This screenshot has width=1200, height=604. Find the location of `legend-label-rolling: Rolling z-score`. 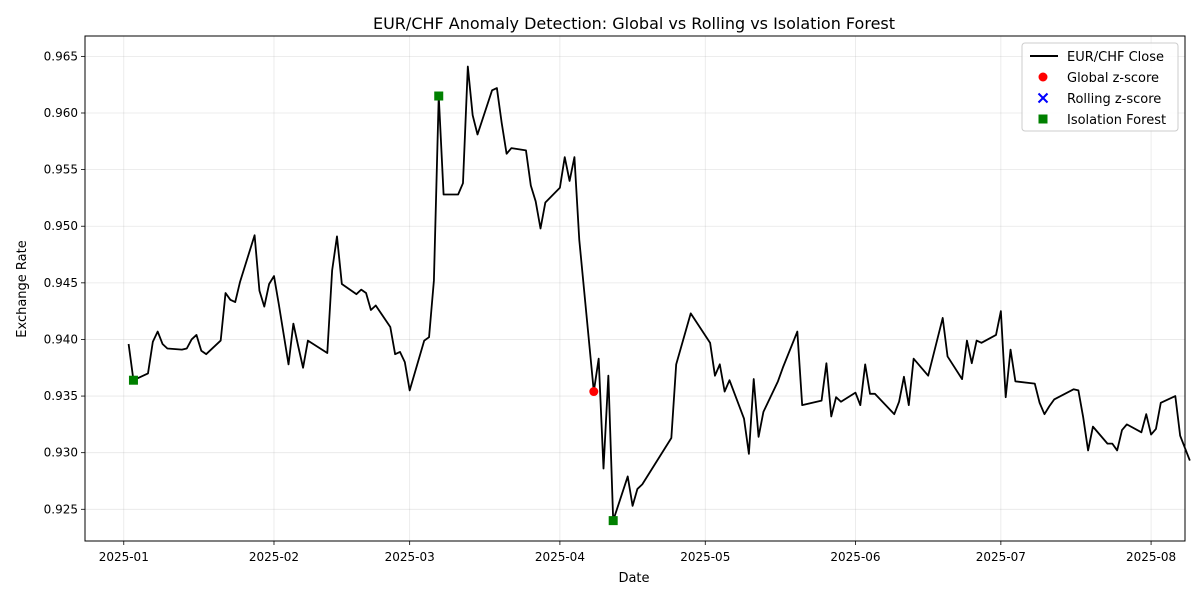

legend-label-rolling: Rolling z-score is located at coordinates (1114, 99).